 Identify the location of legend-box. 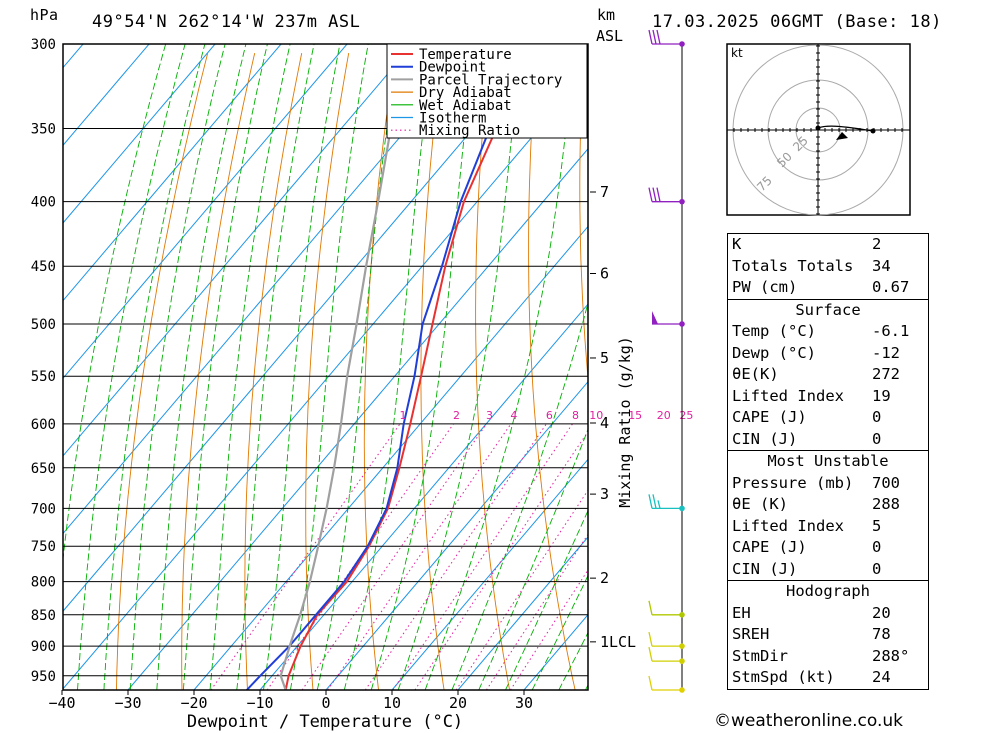
(487, 91).